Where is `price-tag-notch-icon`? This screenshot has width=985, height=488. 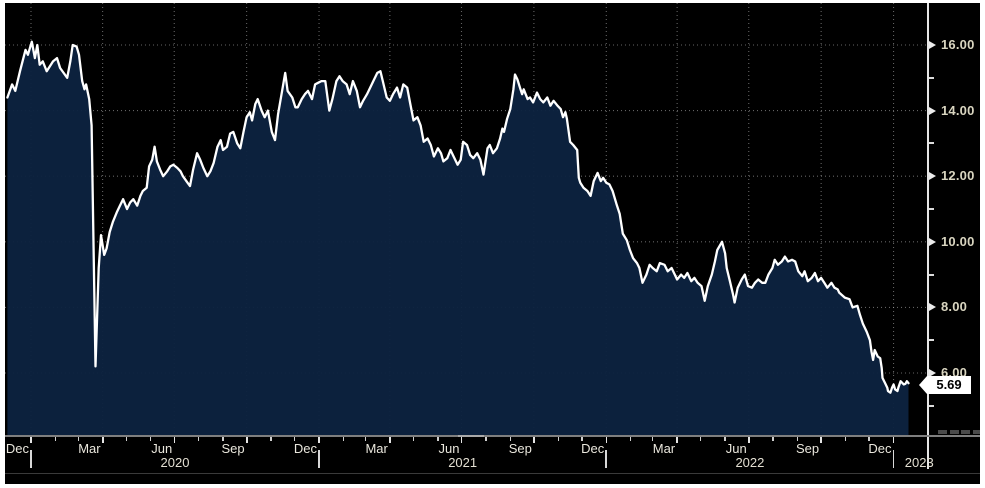 price-tag-notch-icon is located at coordinates (923, 385).